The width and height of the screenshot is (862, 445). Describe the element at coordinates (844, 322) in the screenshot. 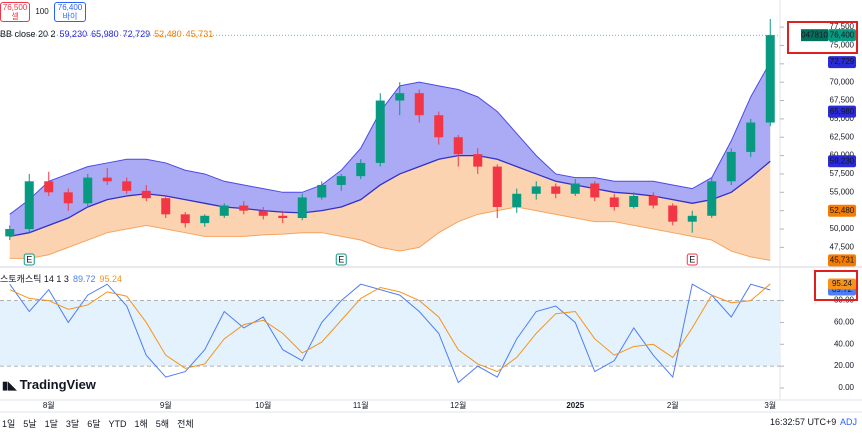

I see `y-tick-label: 60.00` at that location.